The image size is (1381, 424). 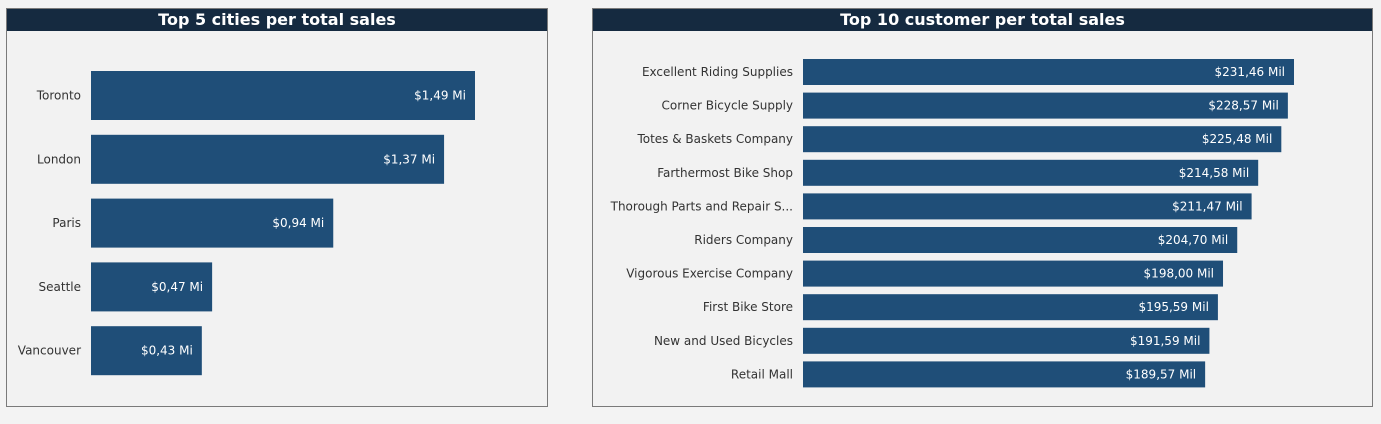 I want to click on category-label-1: London, so click(x=59, y=159).